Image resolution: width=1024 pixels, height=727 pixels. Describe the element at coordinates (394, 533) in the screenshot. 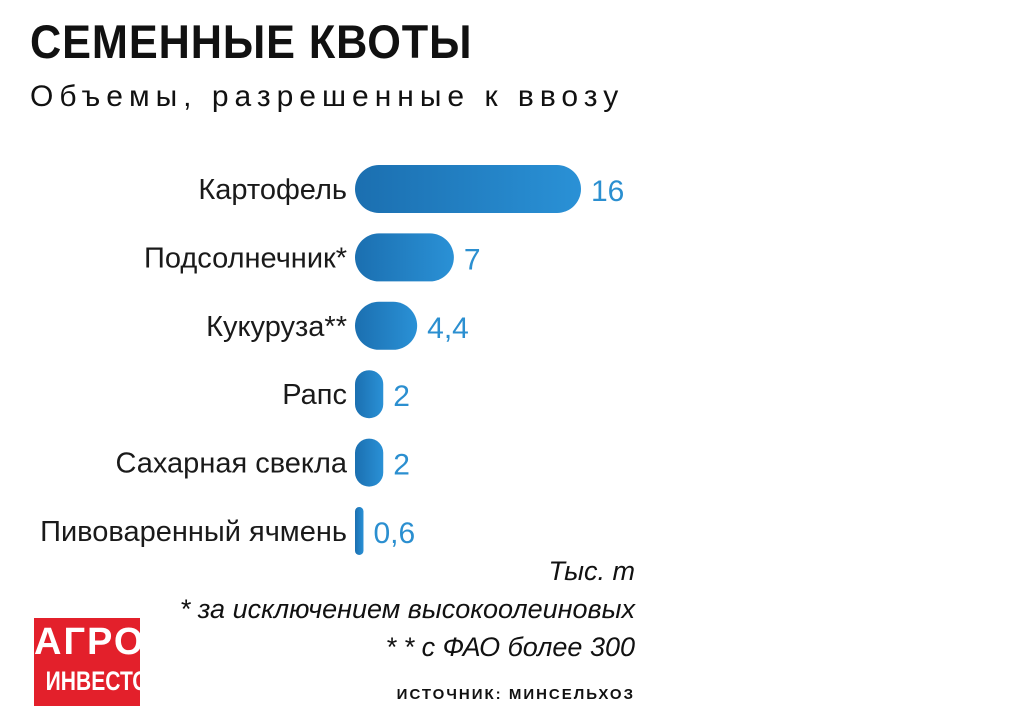

I see `value-label-6: 0,6` at that location.